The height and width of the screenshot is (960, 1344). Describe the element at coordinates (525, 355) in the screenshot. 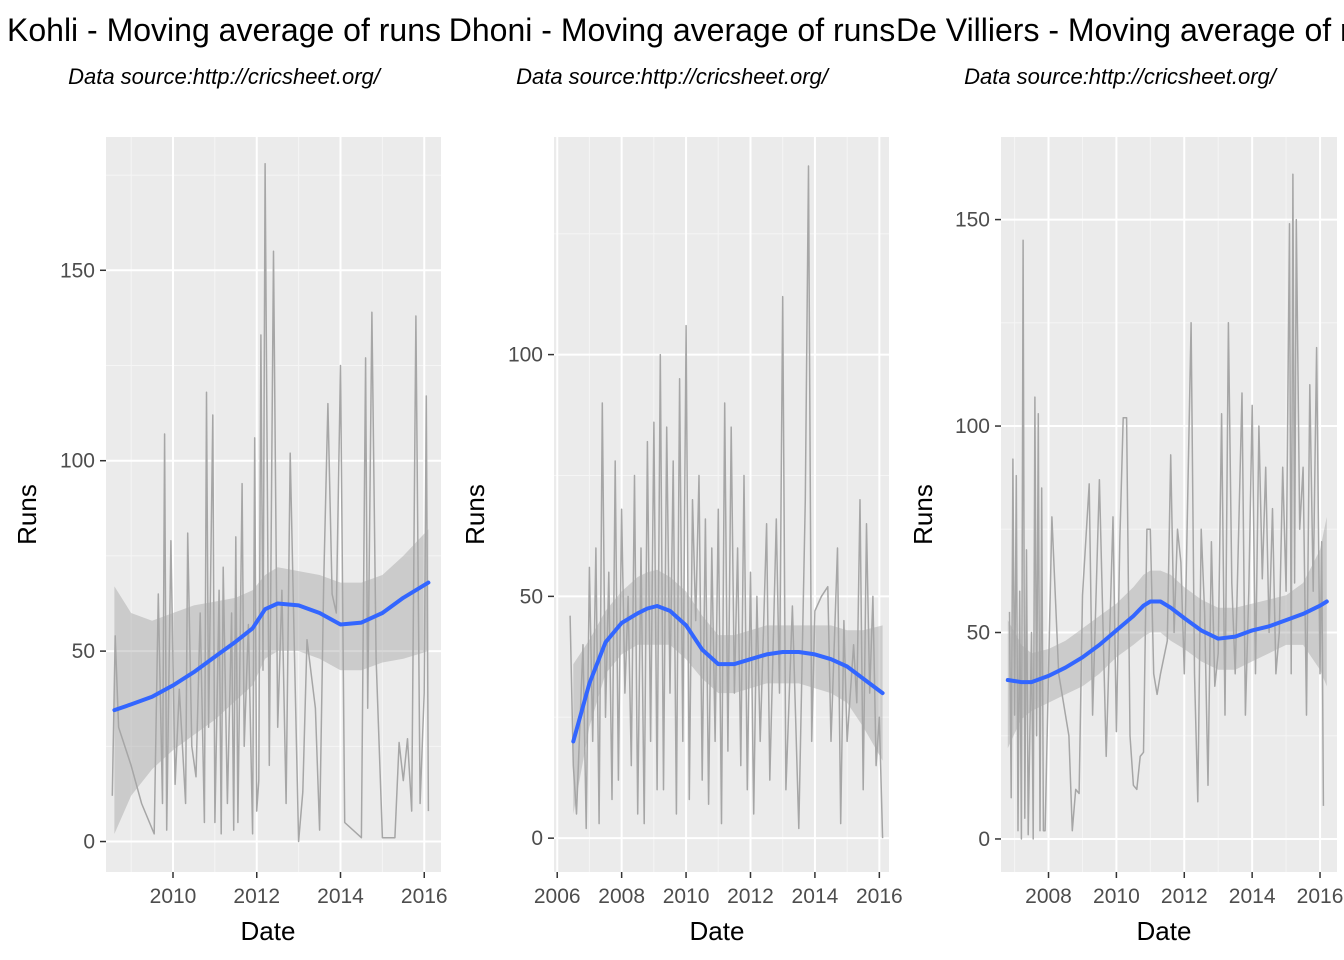

I see `y-tick-label-dhoni: 100` at that location.